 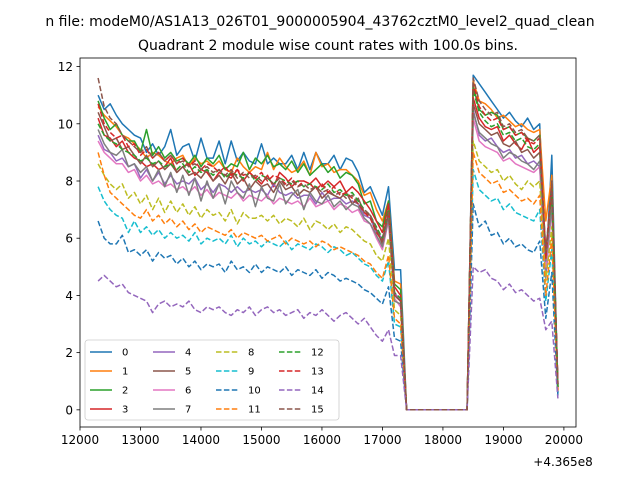 What do you see at coordinates (188, 410) in the screenshot?
I see `legend-label-7: 7` at bounding box center [188, 410].